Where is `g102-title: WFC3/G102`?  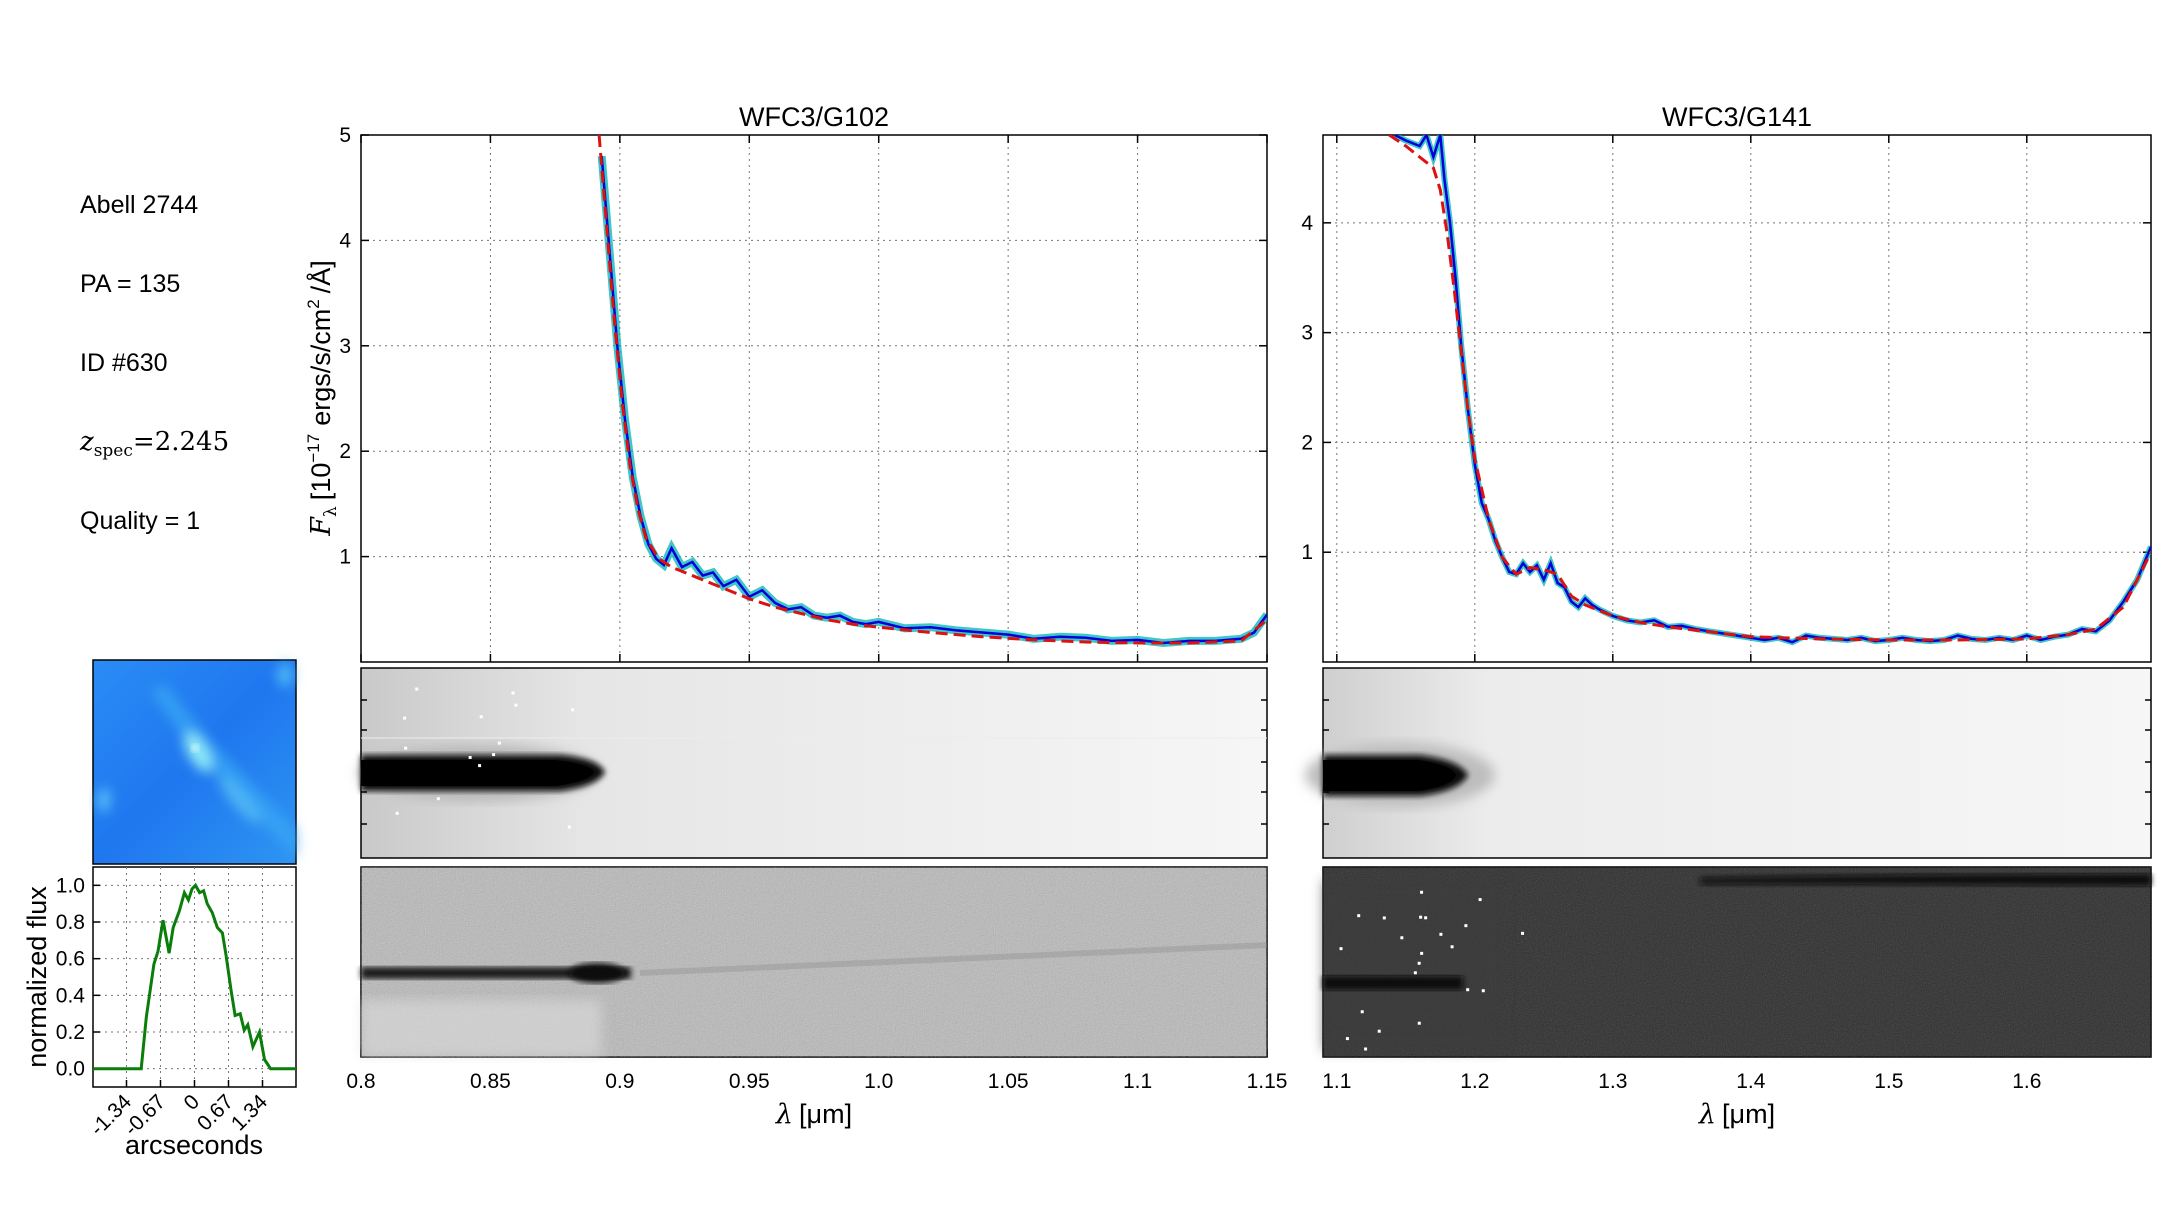
g102-title: WFC3/G102 is located at coordinates (814, 117).